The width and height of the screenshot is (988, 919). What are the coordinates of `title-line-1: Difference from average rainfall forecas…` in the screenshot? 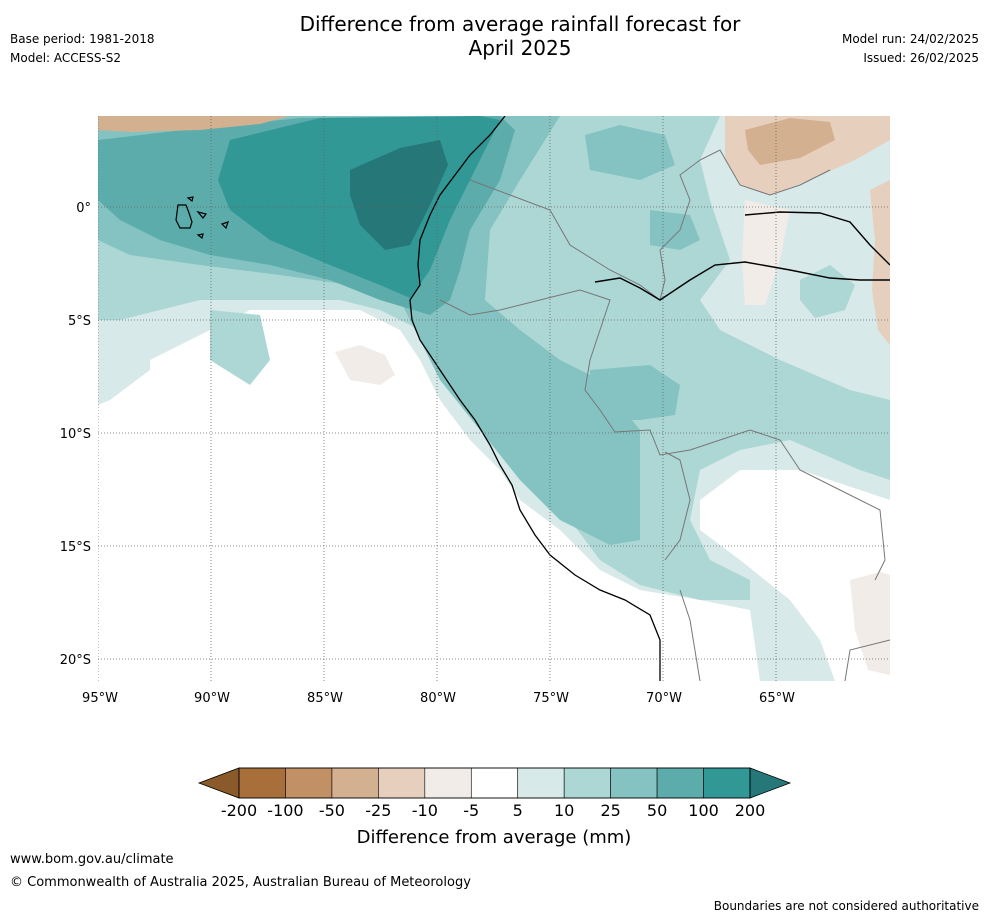 It's located at (520, 24).